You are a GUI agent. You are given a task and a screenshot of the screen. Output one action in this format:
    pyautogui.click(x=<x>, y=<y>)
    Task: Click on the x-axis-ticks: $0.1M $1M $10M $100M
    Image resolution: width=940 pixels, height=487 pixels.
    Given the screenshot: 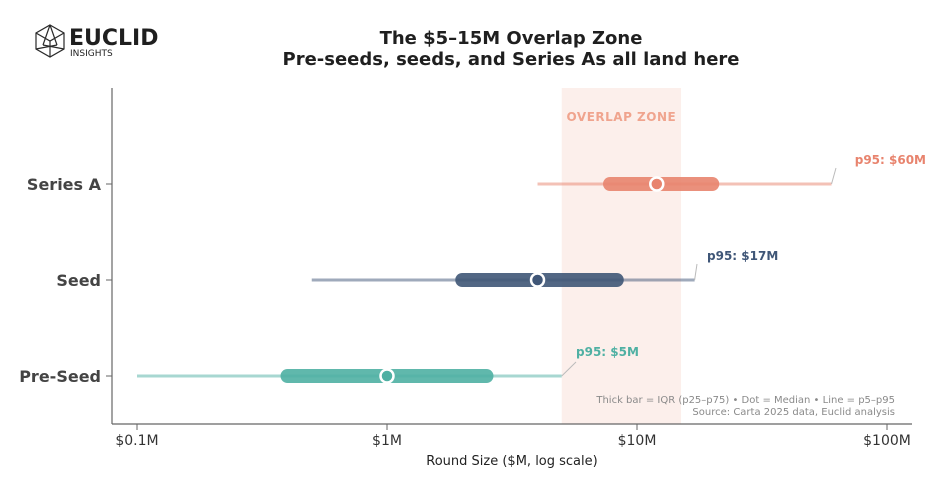 What is the action you would take?
    pyautogui.click(x=513, y=436)
    